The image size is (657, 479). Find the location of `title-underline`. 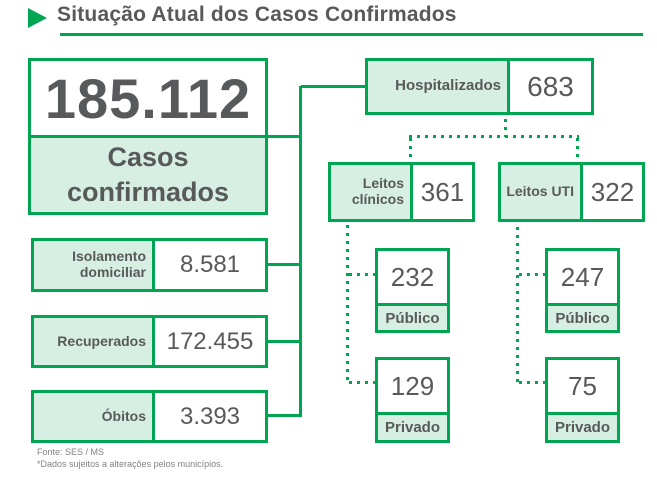

title-underline is located at coordinates (351, 34).